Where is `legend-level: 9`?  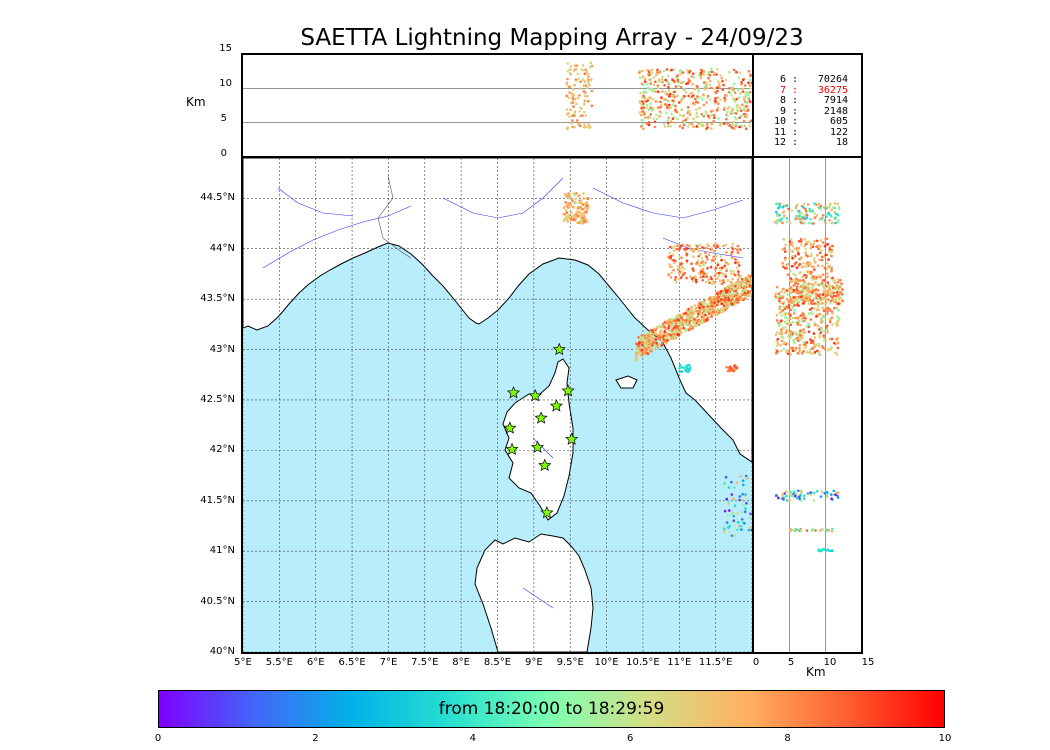 legend-level: 9 is located at coordinates (782, 111).